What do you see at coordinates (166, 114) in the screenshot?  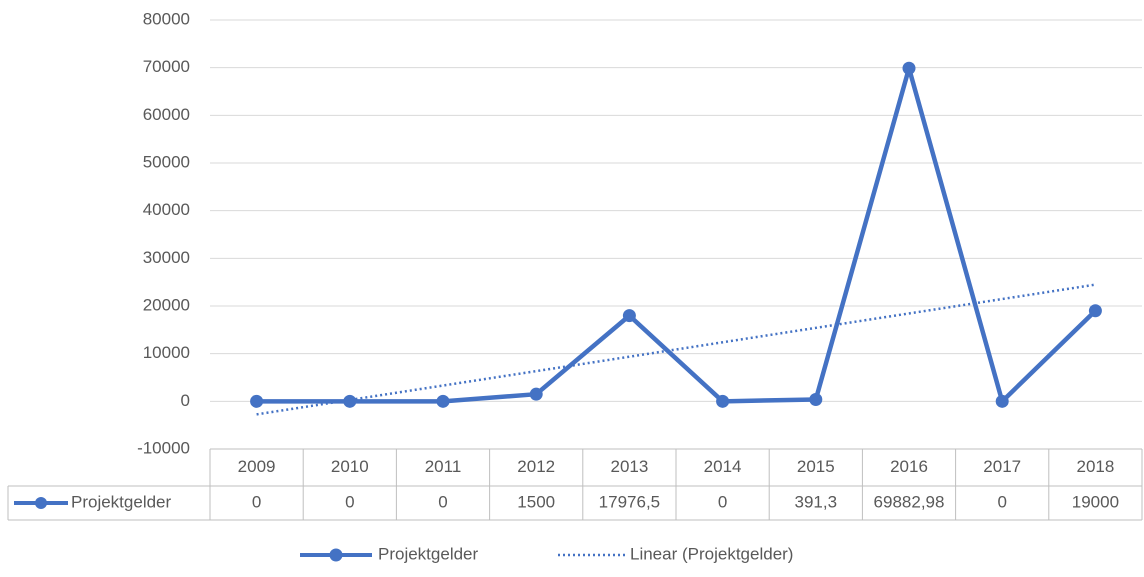 I see `y-tick-label: 60000` at bounding box center [166, 114].